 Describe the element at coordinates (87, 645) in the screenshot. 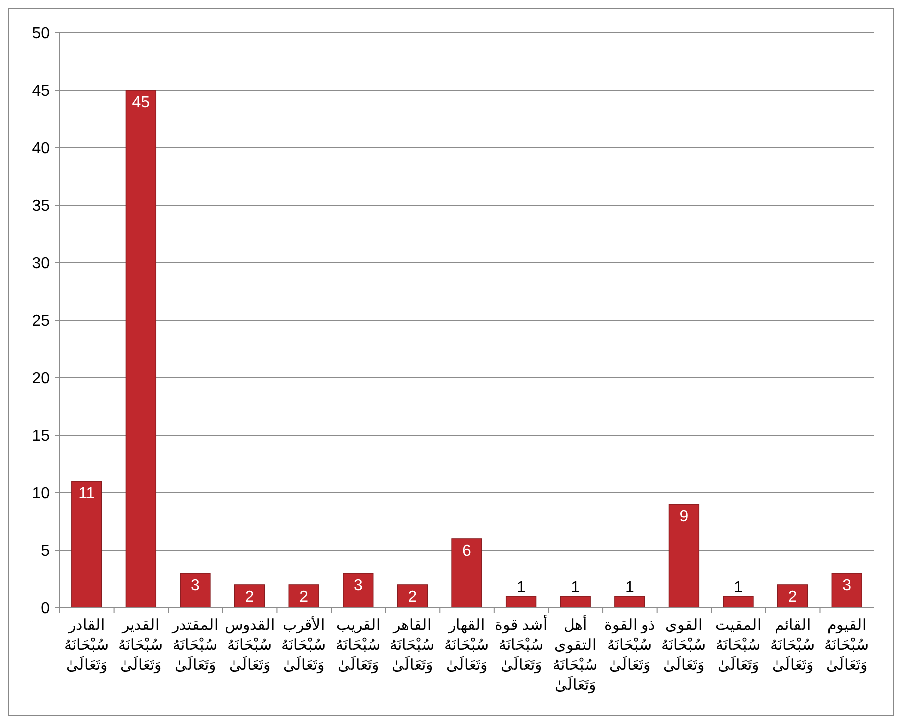

I see `x-tick-label: القادر سُبْحَانَهُ وَتَعَالَىٰ` at that location.